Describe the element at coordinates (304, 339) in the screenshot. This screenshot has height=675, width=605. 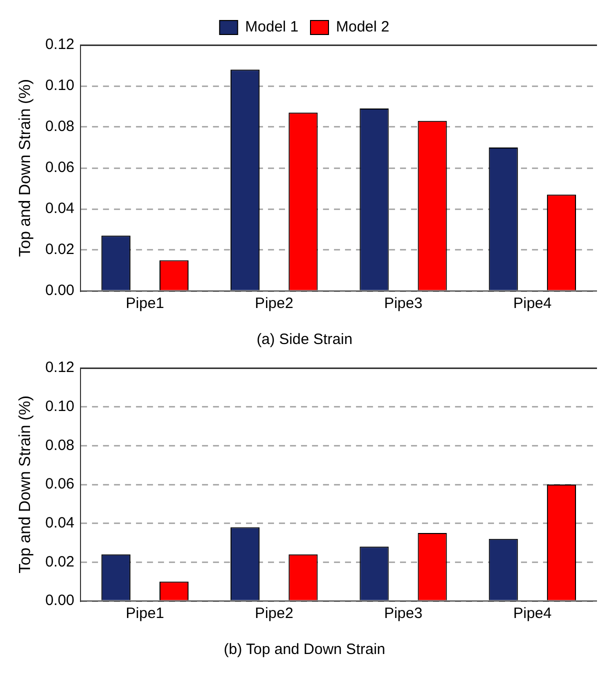
I see `text: (a) Side Strain` at that location.